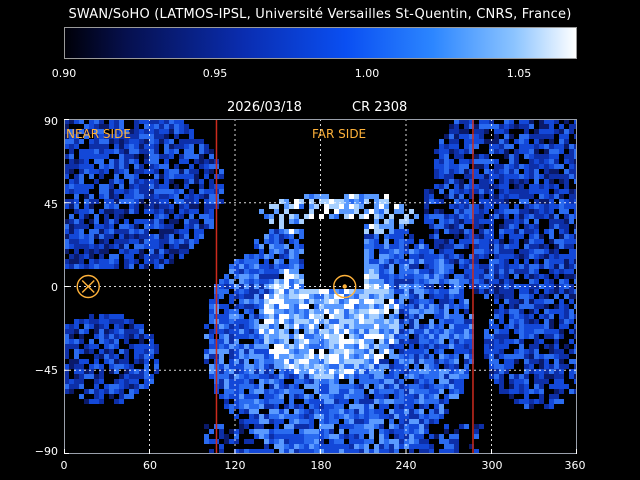 Image resolution: width=640 pixels, height=480 pixels. Describe the element at coordinates (51, 121) in the screenshot. I see `y-tick-label: 90` at that location.